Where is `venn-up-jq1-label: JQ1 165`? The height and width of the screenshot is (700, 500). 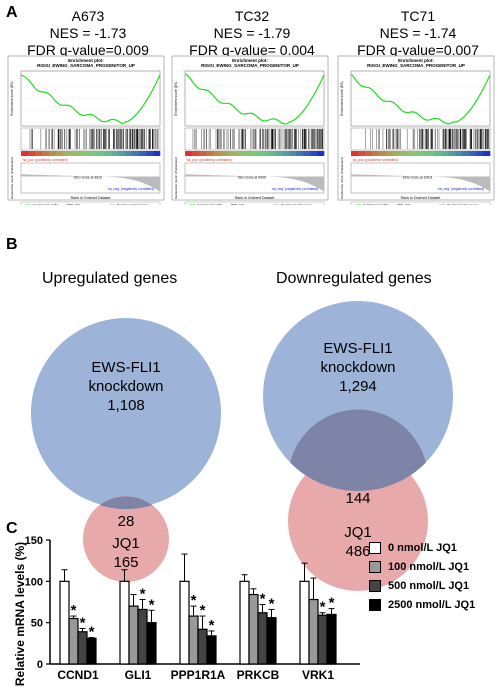
venn-up-jq1-label: JQ1 165 is located at coordinates (126, 553).